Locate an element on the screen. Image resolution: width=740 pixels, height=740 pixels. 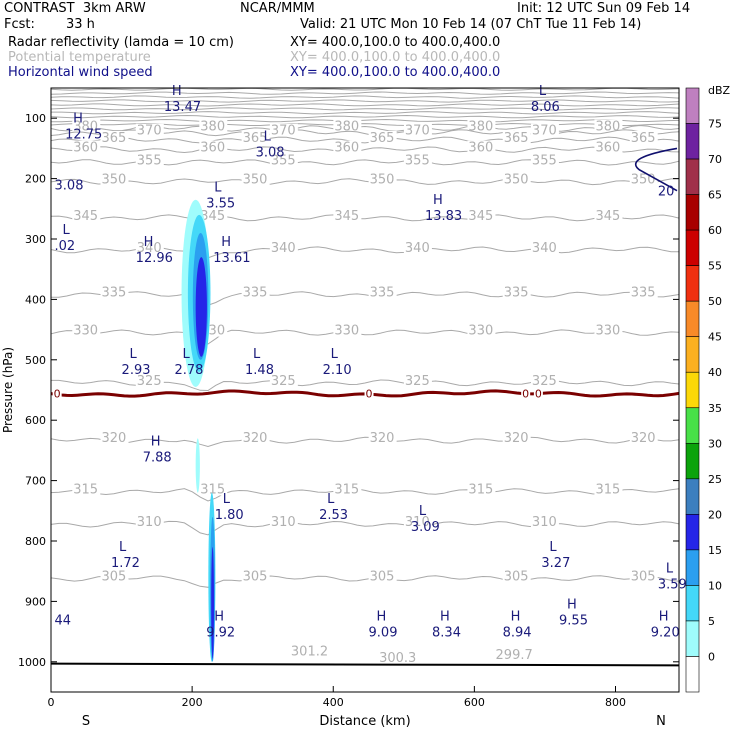
y-tick-label: 400 is located at coordinates (35, 299).